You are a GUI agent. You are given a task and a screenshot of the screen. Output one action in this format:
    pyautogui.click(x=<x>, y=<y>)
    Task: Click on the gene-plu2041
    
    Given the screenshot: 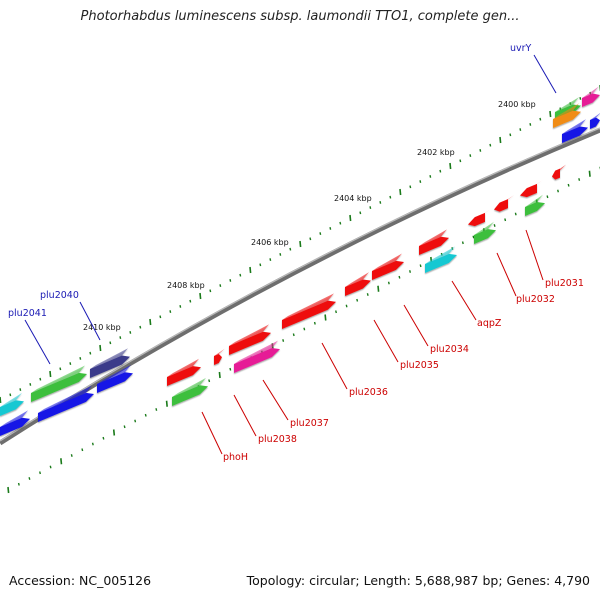 What is the action you would take?
    pyautogui.click(x=59, y=383)
    